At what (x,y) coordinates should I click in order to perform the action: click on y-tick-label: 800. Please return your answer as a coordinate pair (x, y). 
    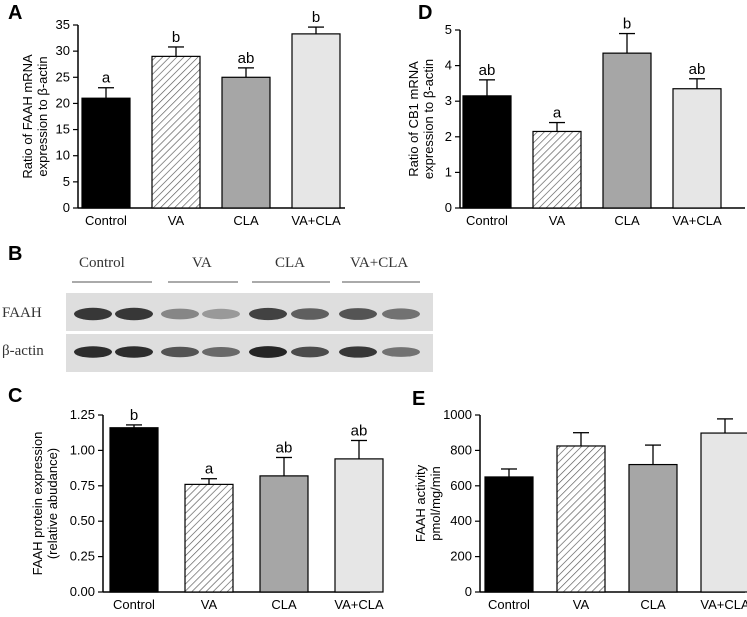
    Looking at the image, I should click on (461, 449).